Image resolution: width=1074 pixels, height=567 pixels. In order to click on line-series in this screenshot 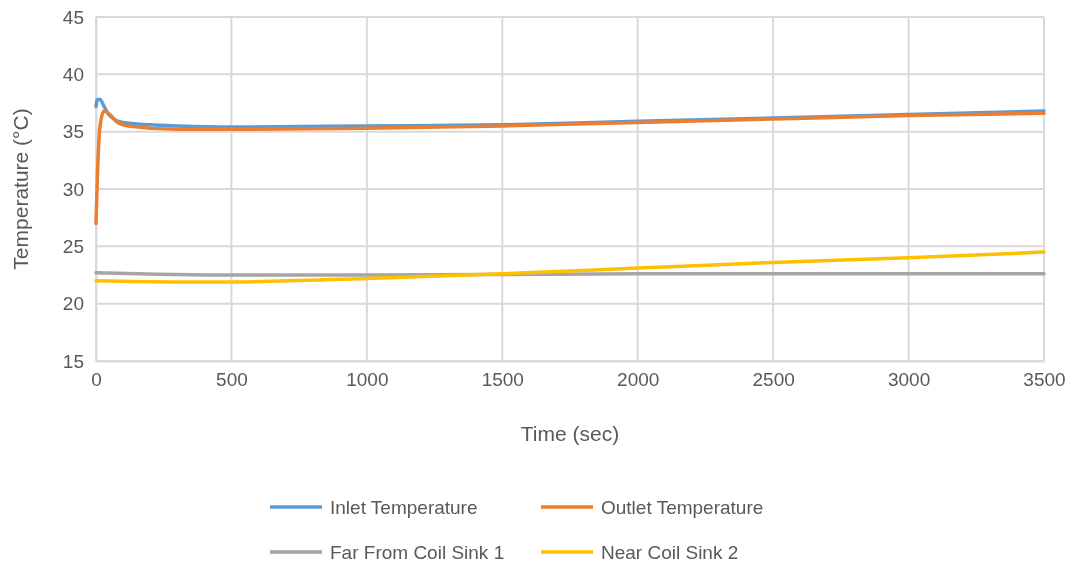, I will do `click(570, 267)`.